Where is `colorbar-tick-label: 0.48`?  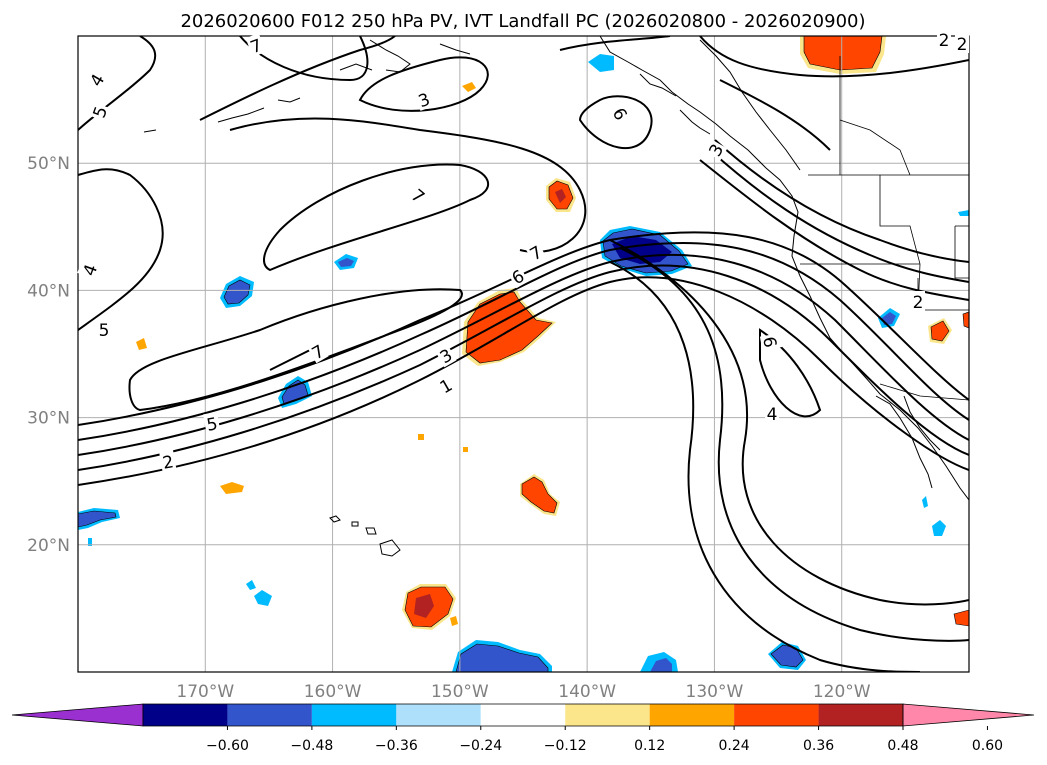 colorbar-tick-label: 0.48 is located at coordinates (902, 746).